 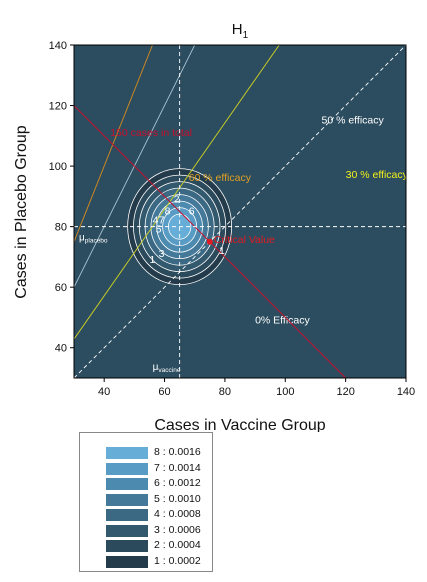 I want to click on efficacy-label-2: 50 % efficacy, so click(x=352, y=121).